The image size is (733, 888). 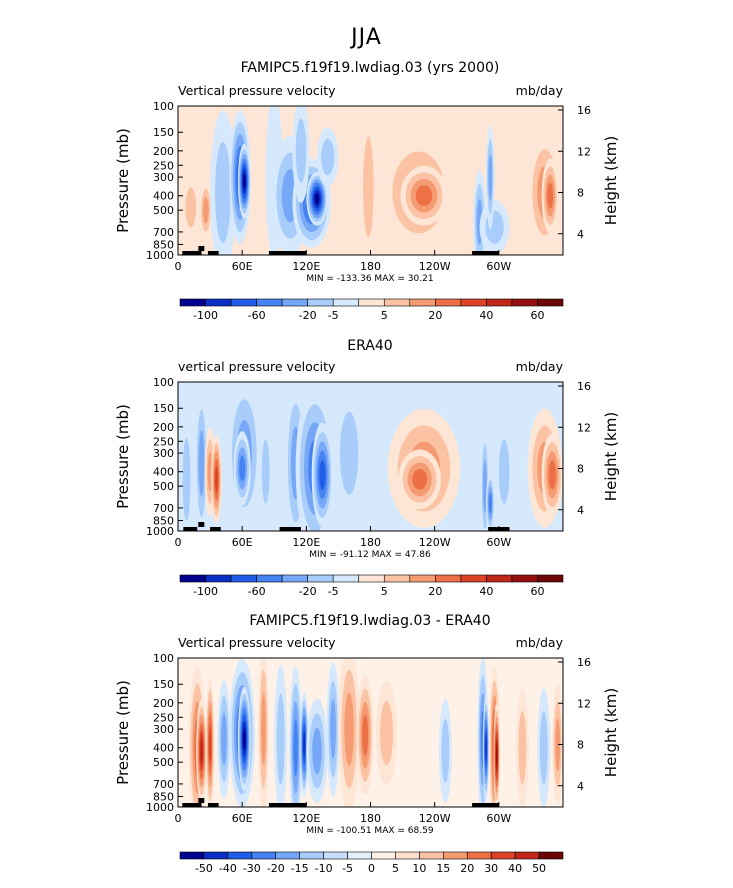 I want to click on y-tick-label: 150, so click(x=163, y=684).